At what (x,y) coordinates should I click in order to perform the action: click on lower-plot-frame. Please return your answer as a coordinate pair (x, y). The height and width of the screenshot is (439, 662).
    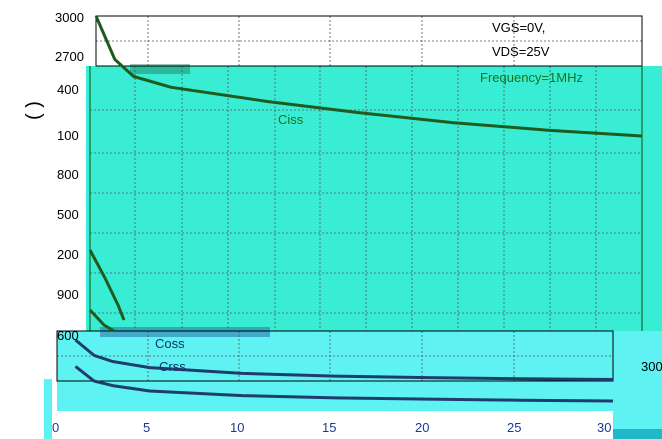
    Looking at the image, I should click on (335, 356).